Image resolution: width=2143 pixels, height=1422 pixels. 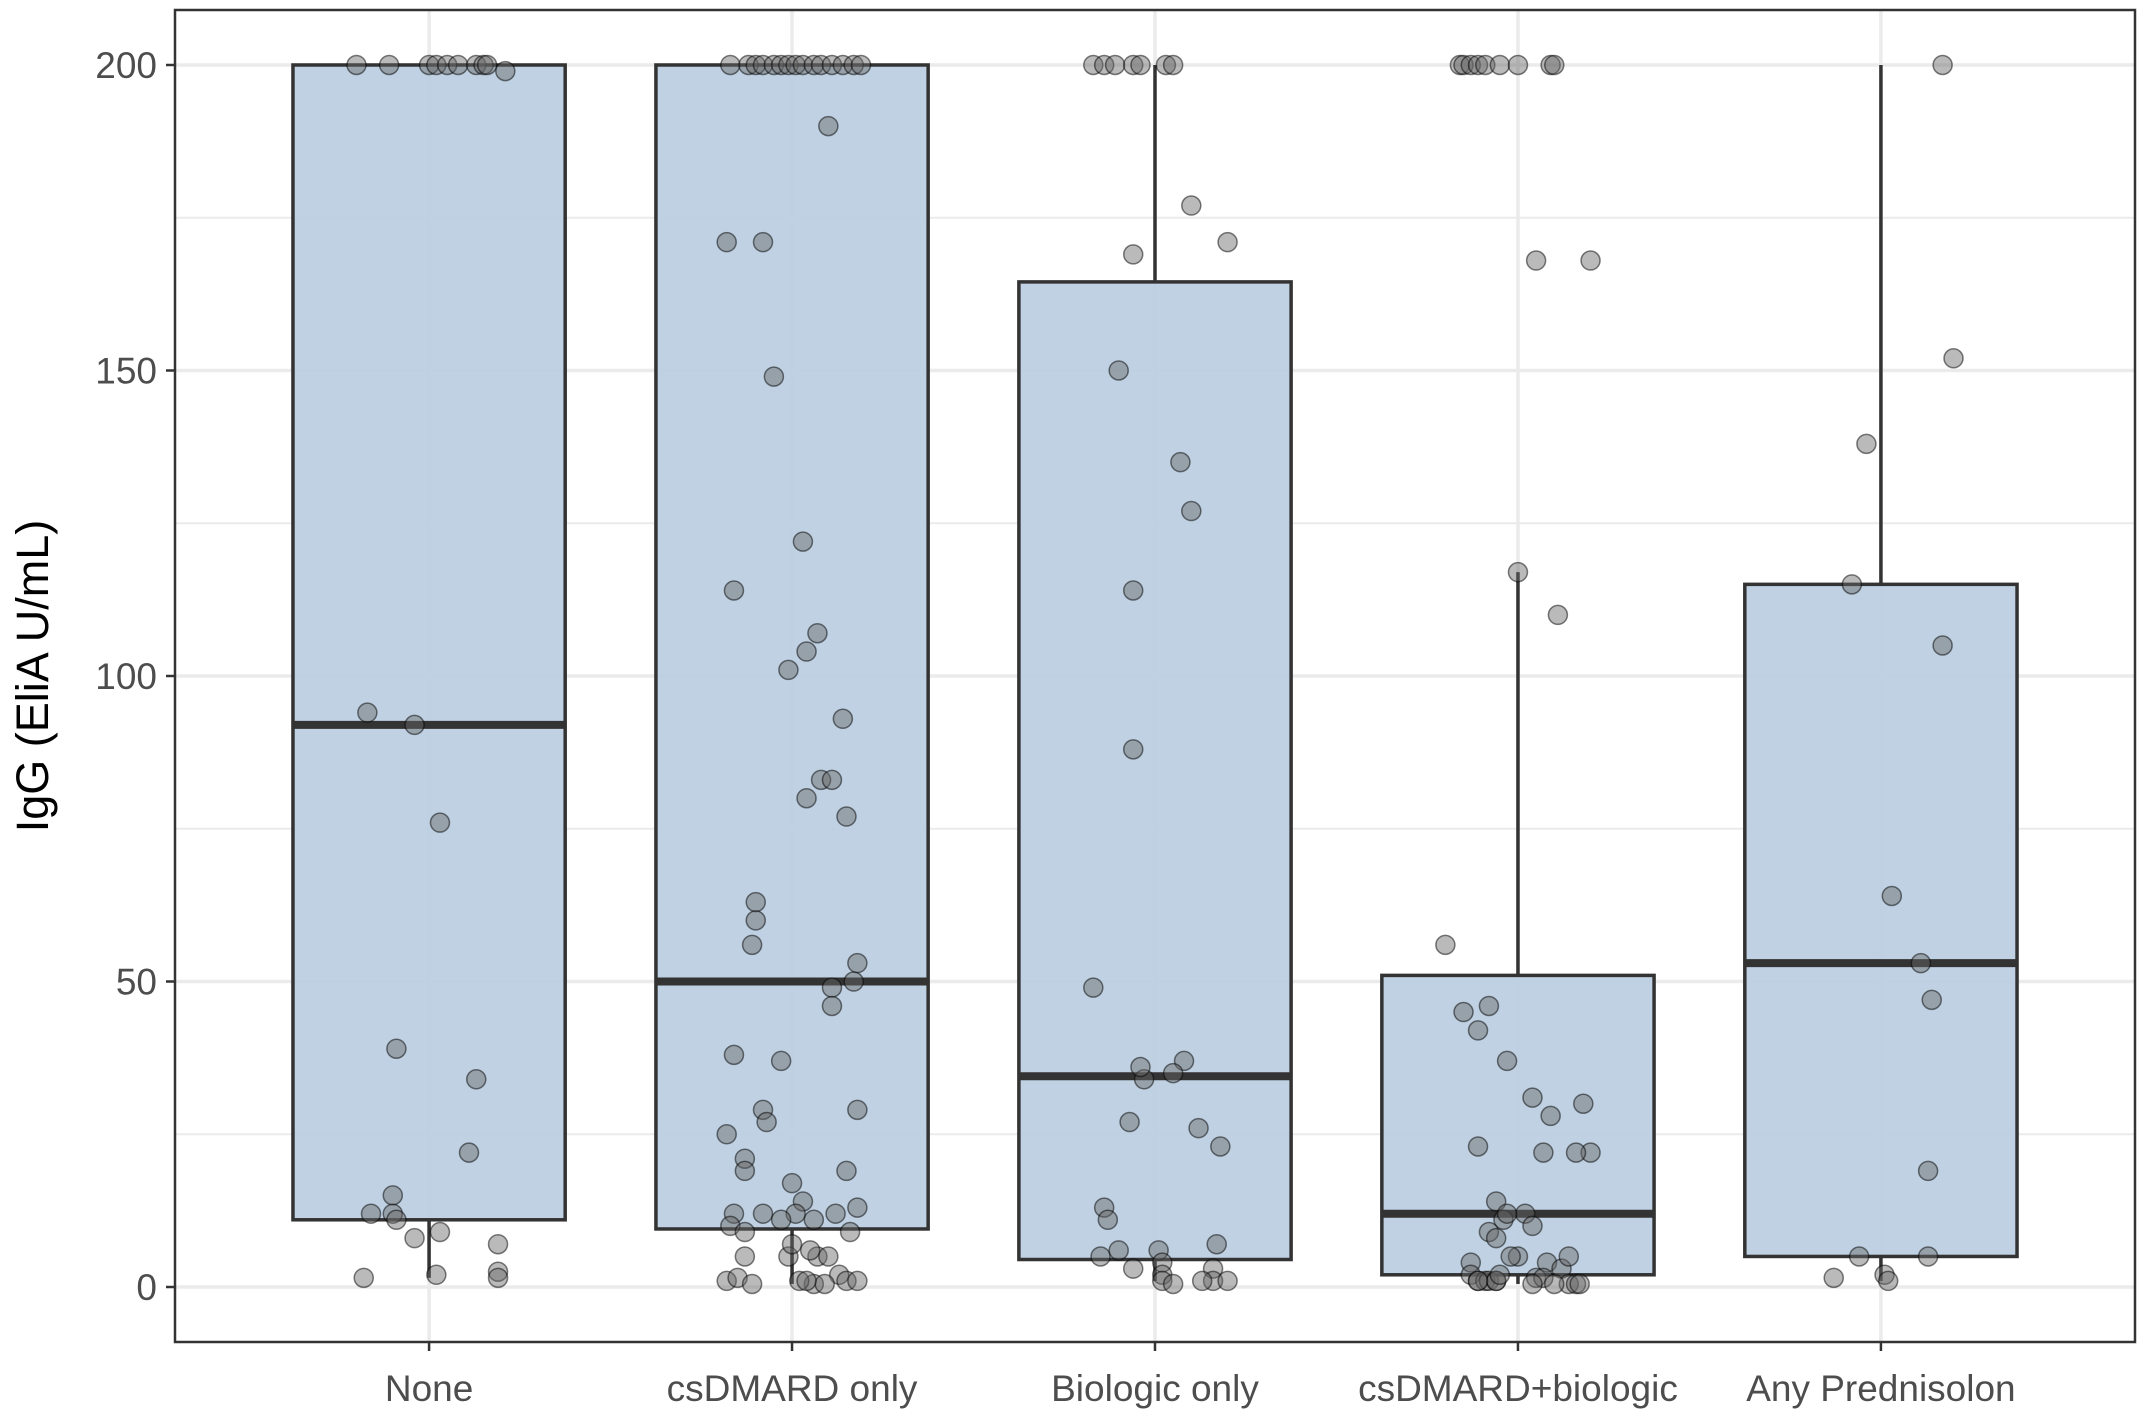 What do you see at coordinates (1880, 1388) in the screenshot?
I see `x-tick-label: Any Prednisolon` at bounding box center [1880, 1388].